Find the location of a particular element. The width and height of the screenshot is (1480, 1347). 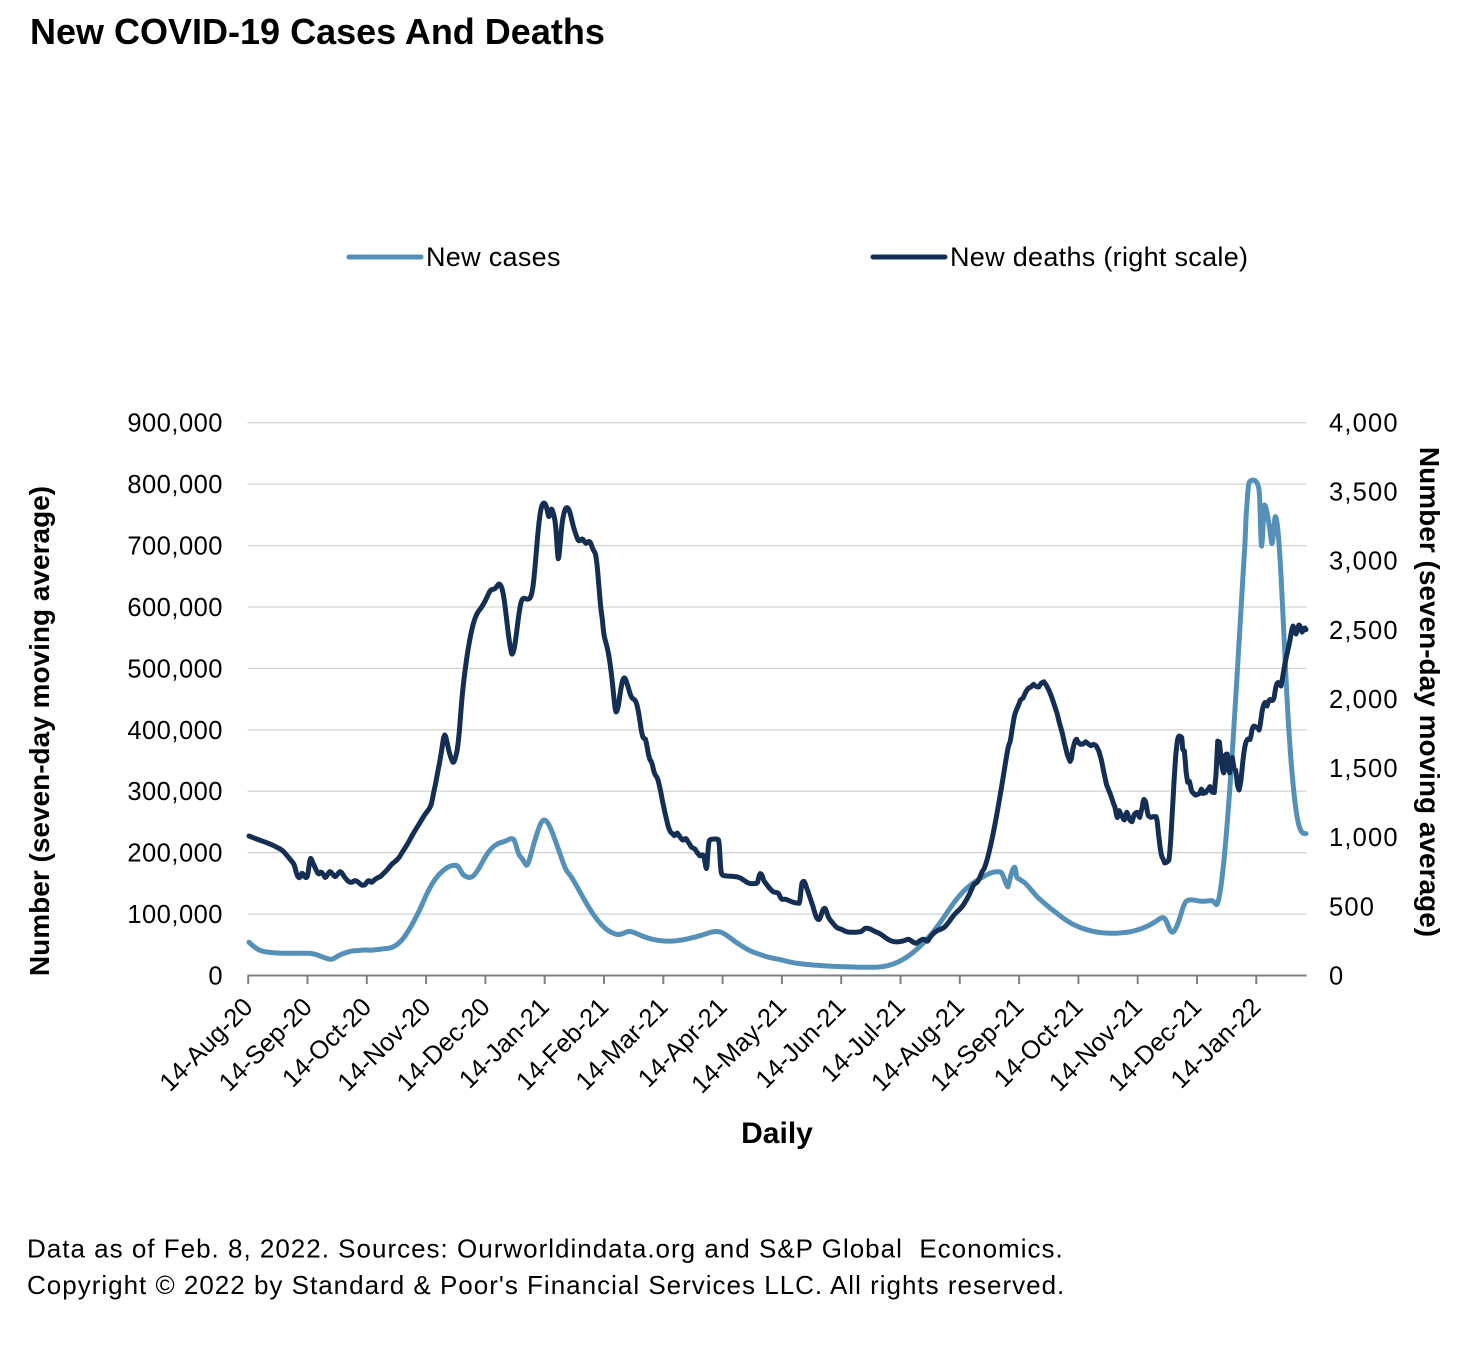

svg-text: 100,000 is located at coordinates (175, 915).